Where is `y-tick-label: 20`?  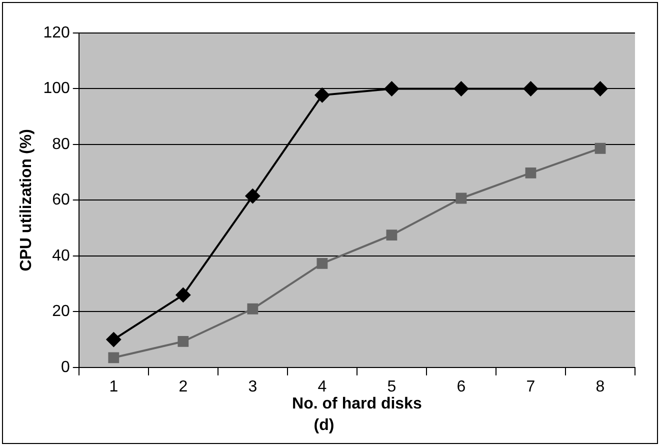
y-tick-label: 20 is located at coordinates (61, 311).